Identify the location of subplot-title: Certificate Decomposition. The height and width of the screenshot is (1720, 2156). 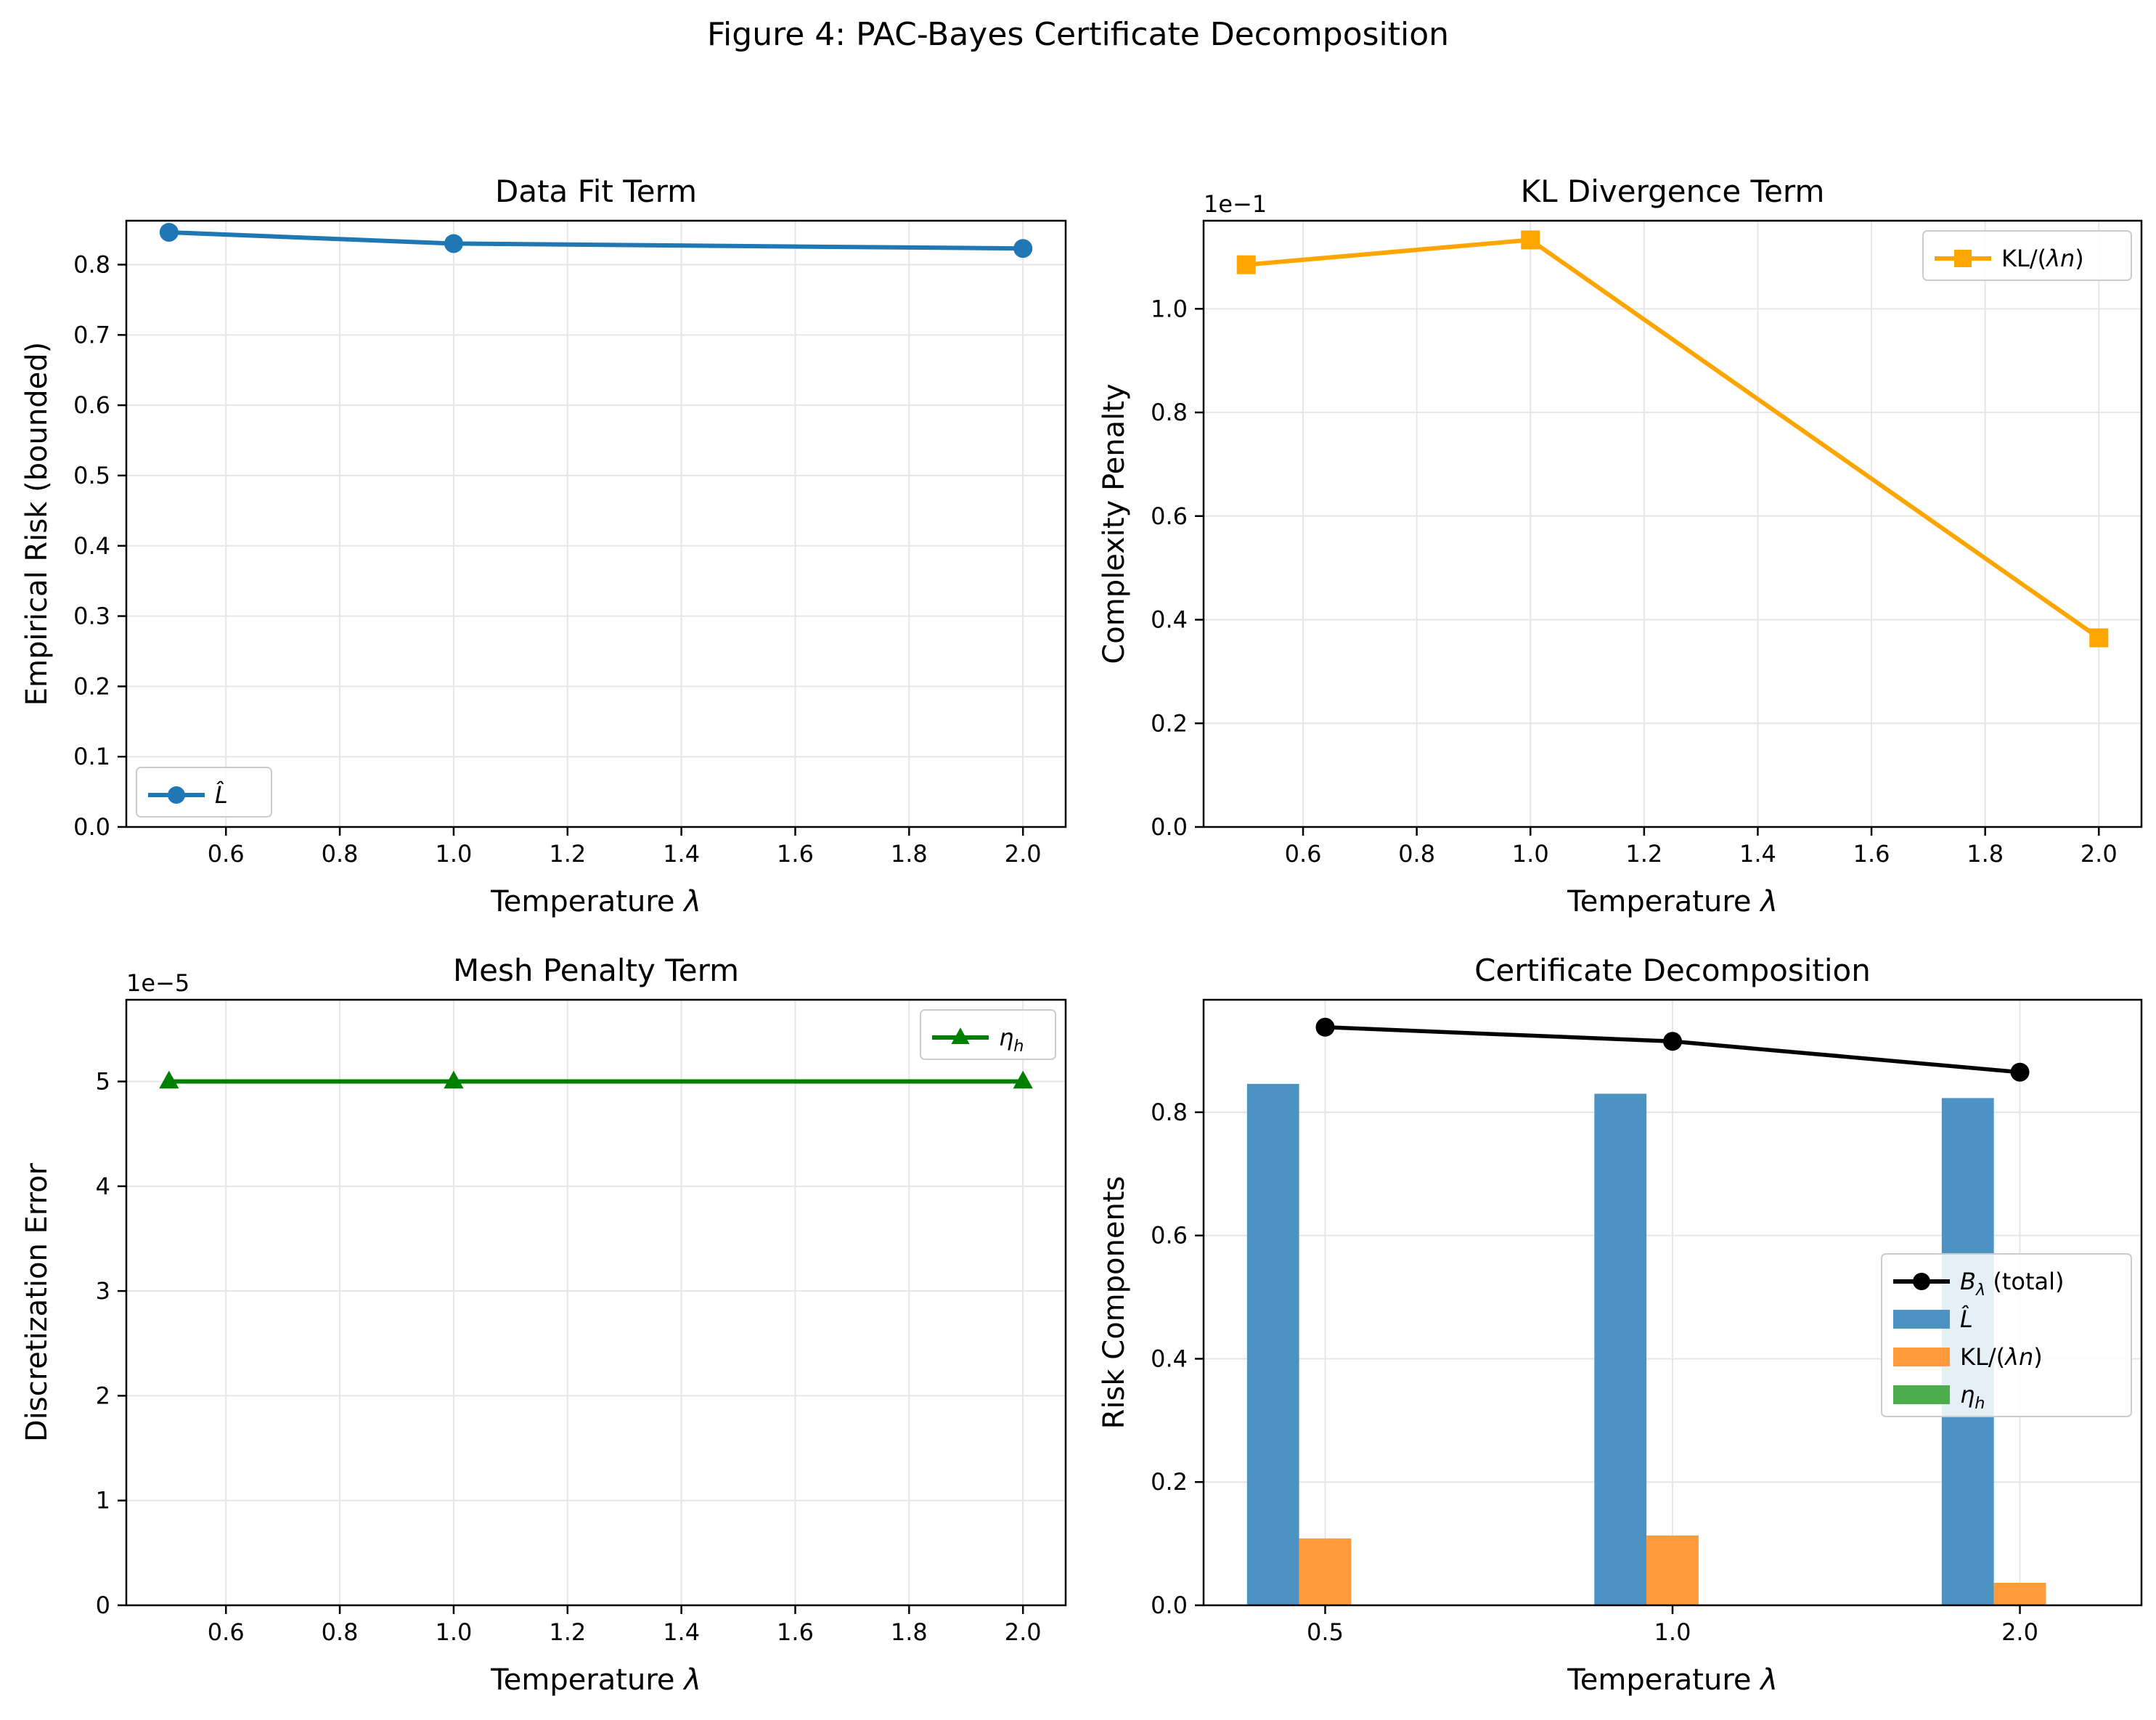
(1672, 971).